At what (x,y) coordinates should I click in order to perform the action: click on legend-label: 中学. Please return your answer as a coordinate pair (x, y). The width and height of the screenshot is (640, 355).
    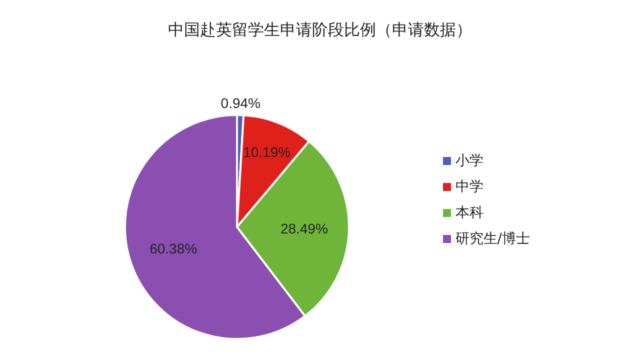
    Looking at the image, I should click on (469, 187).